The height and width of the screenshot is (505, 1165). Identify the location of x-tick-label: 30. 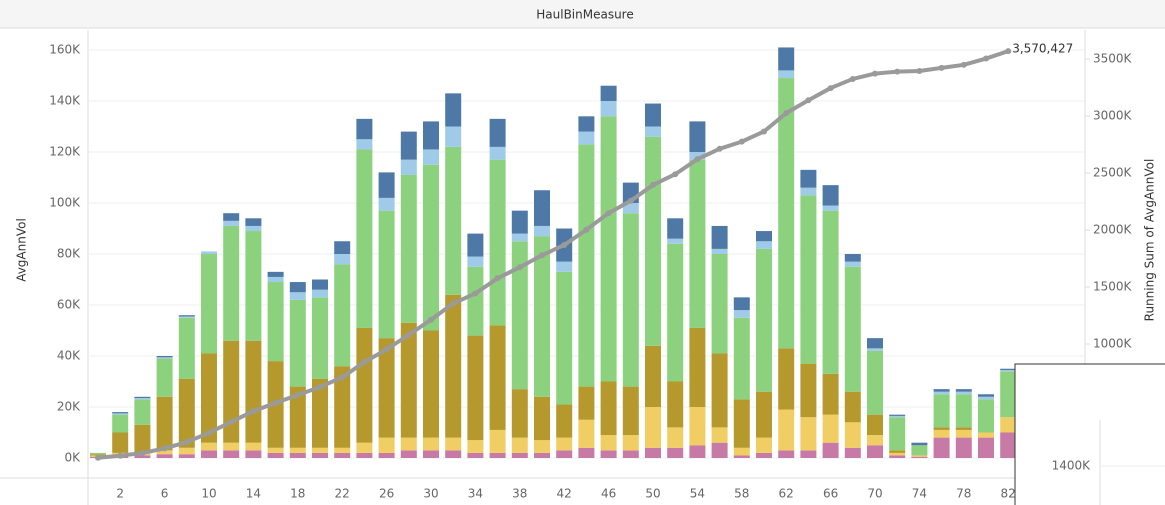
(430, 494).